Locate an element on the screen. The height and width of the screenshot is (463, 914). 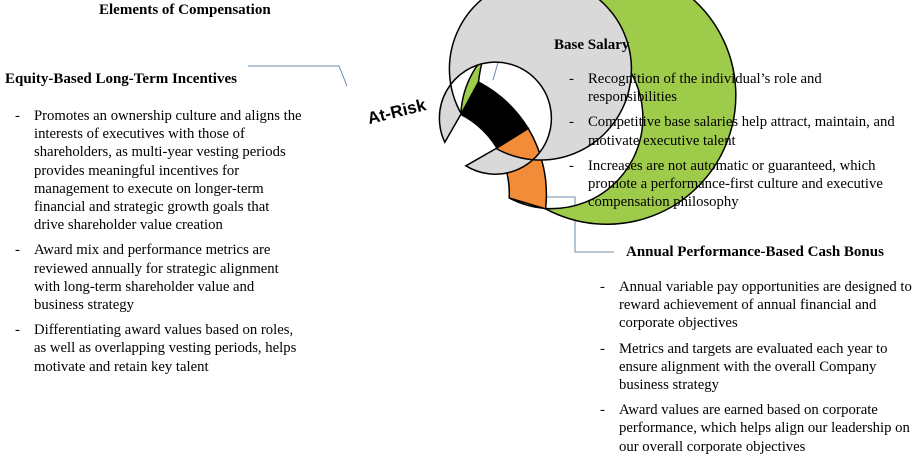
at-risk-label: At-Risk is located at coordinates (396, 111).